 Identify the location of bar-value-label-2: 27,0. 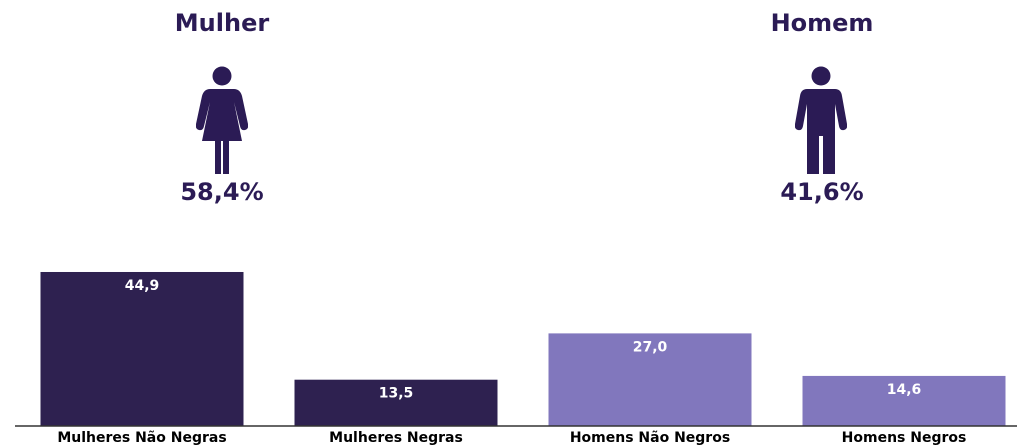
(650, 347).